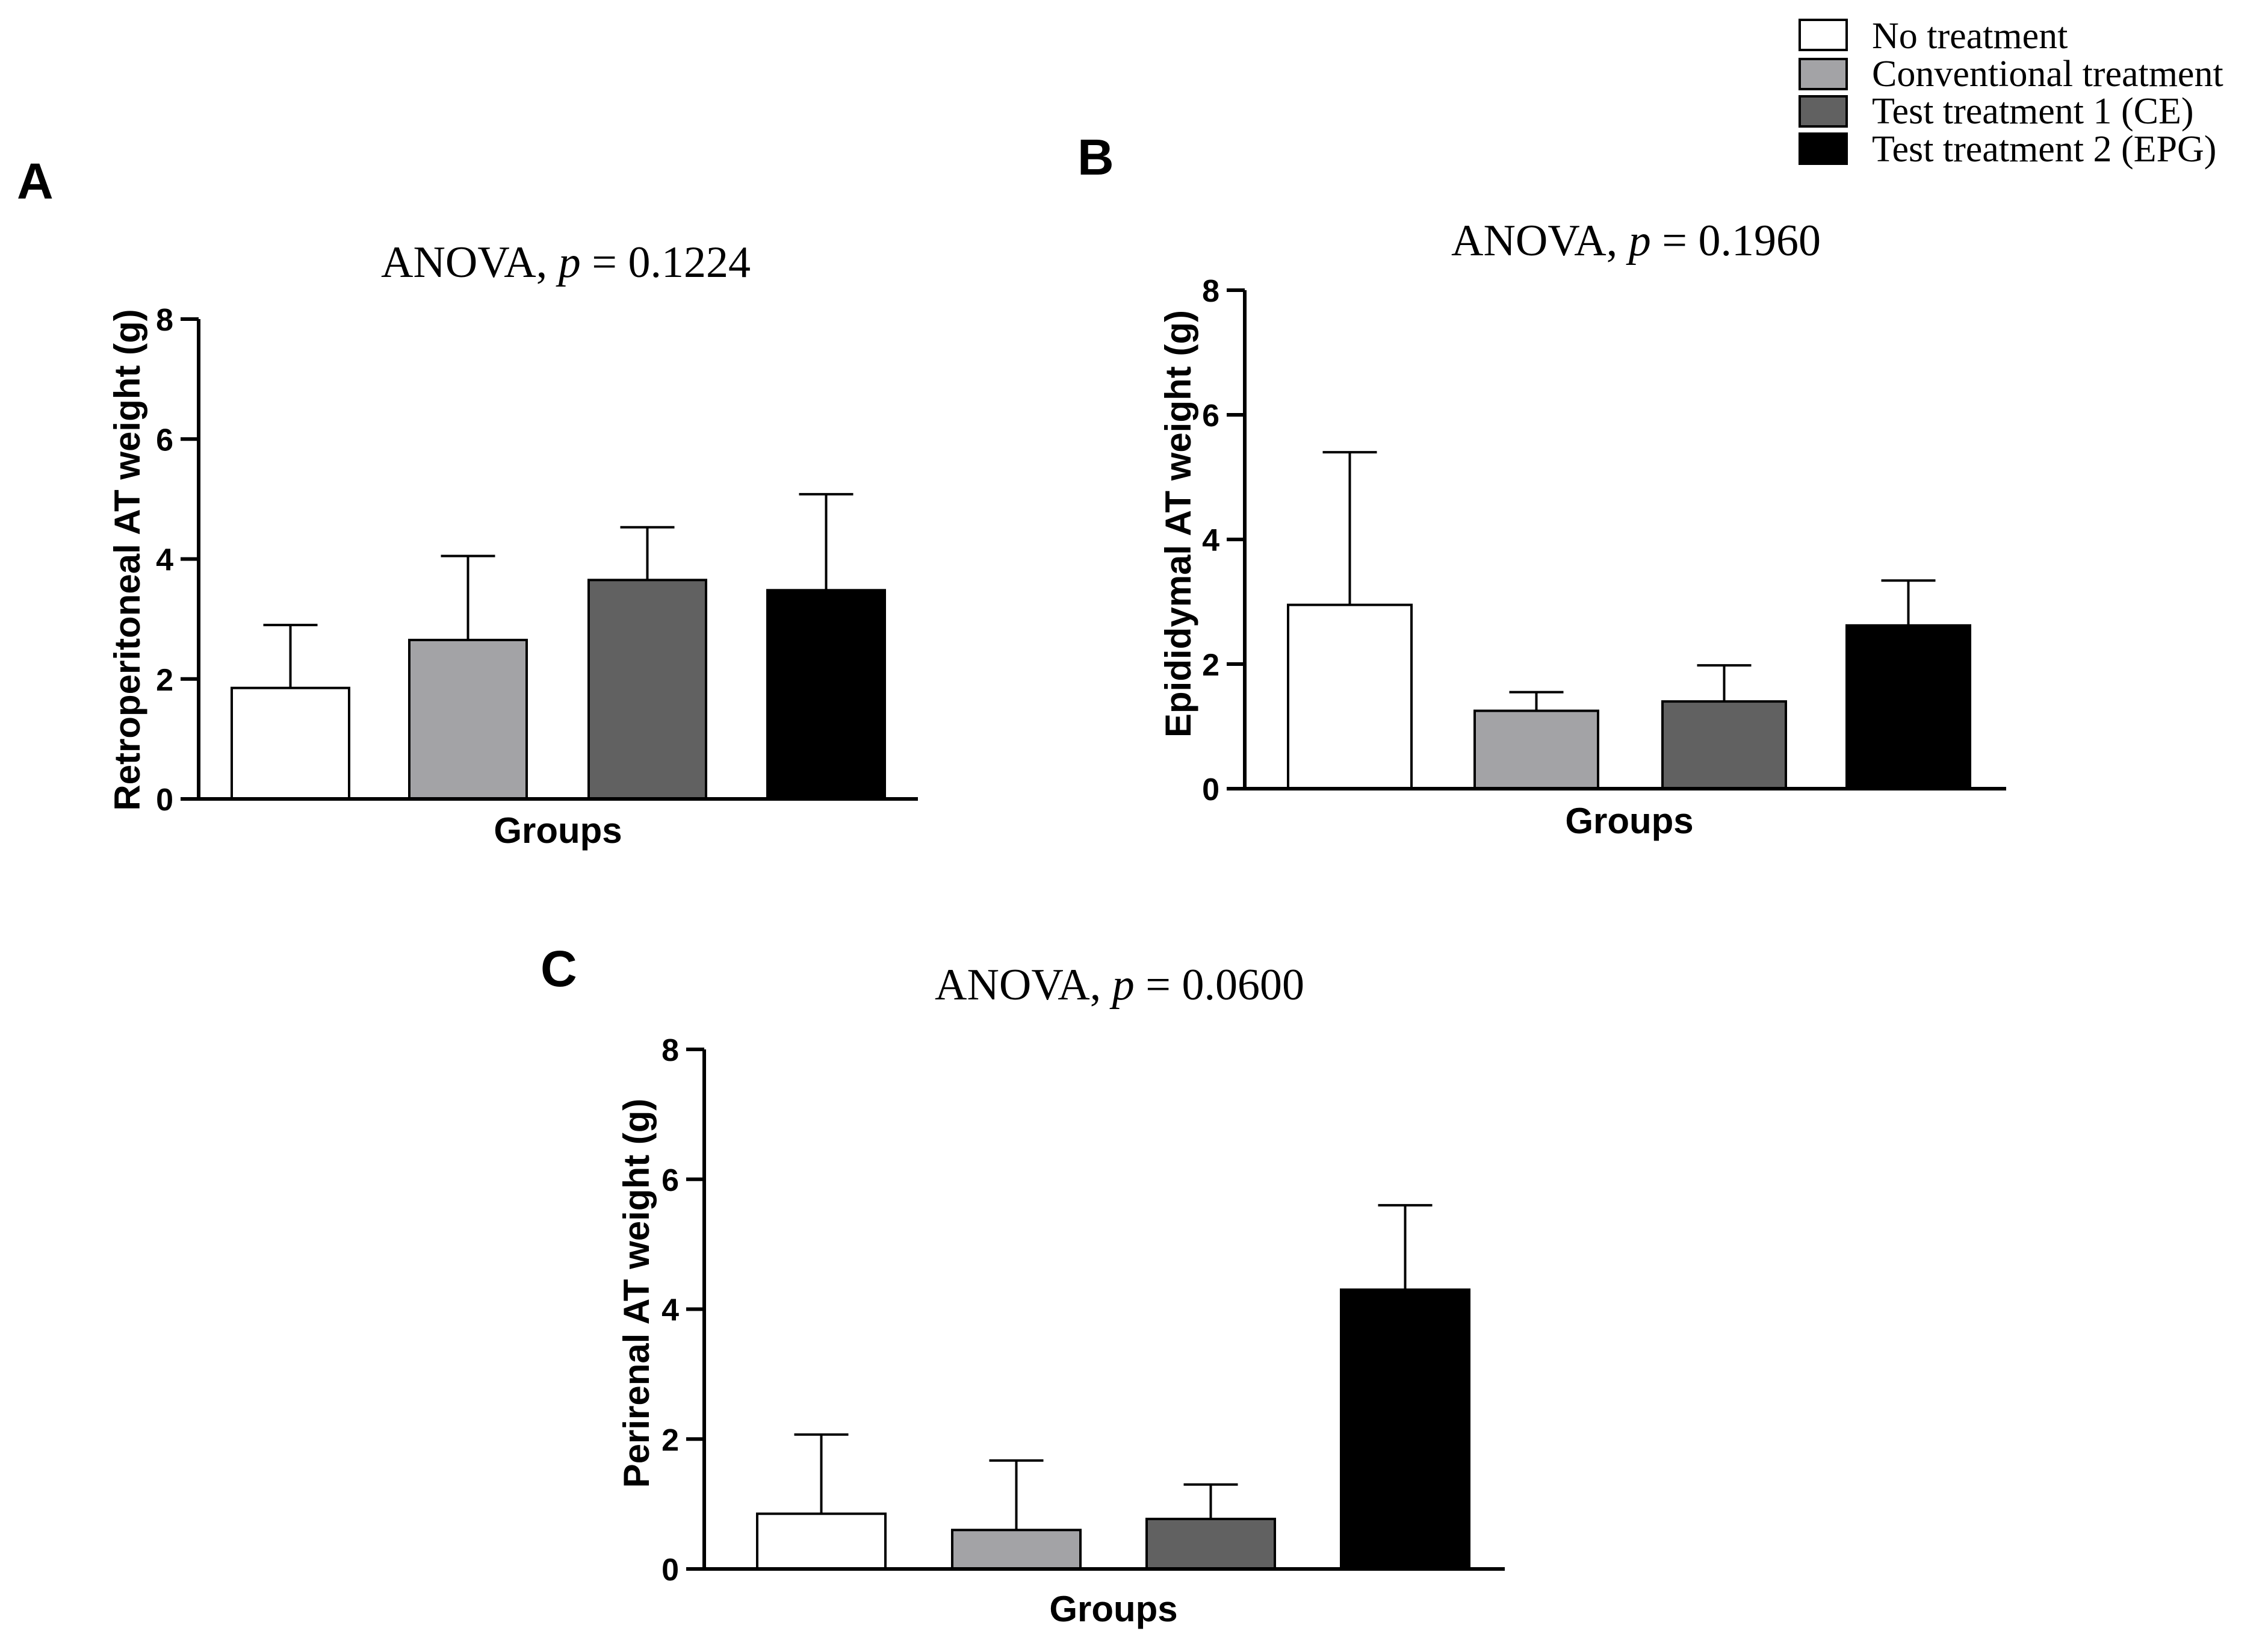 The width and height of the screenshot is (2268, 1640). I want to click on panel-a-anova-p: p, so click(568, 262).